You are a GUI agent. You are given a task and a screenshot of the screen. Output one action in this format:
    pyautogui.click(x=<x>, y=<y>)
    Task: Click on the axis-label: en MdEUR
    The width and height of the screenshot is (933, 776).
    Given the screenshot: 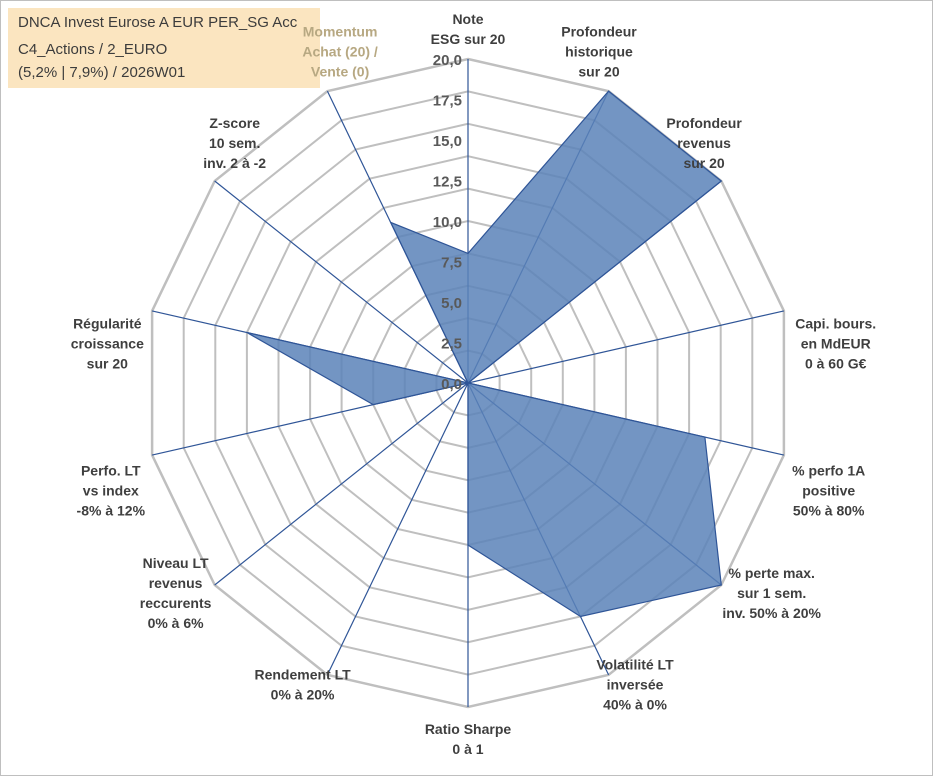 What is the action you would take?
    pyautogui.click(x=836, y=344)
    